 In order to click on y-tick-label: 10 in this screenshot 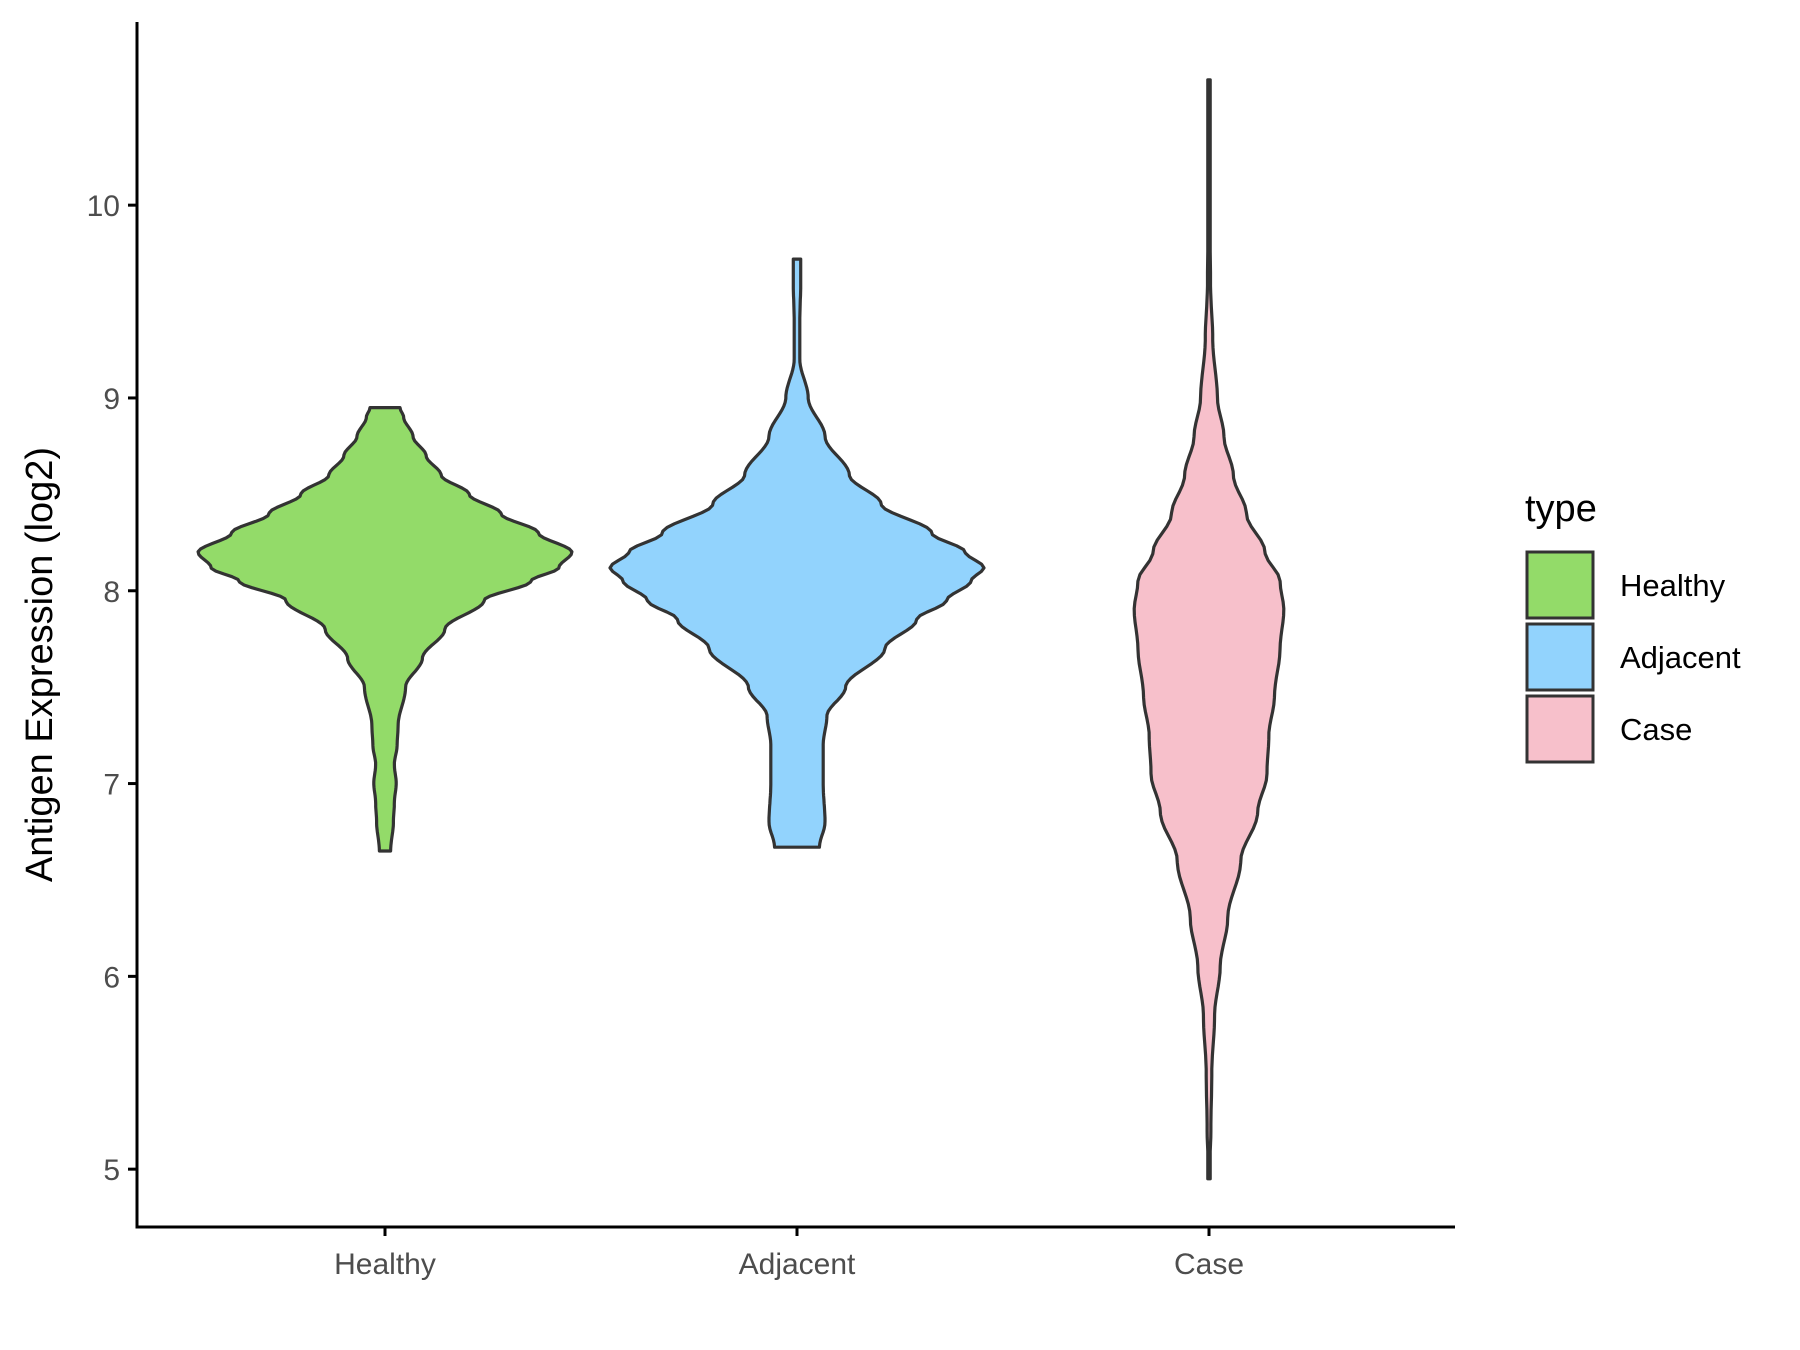, I will do `click(103, 206)`.